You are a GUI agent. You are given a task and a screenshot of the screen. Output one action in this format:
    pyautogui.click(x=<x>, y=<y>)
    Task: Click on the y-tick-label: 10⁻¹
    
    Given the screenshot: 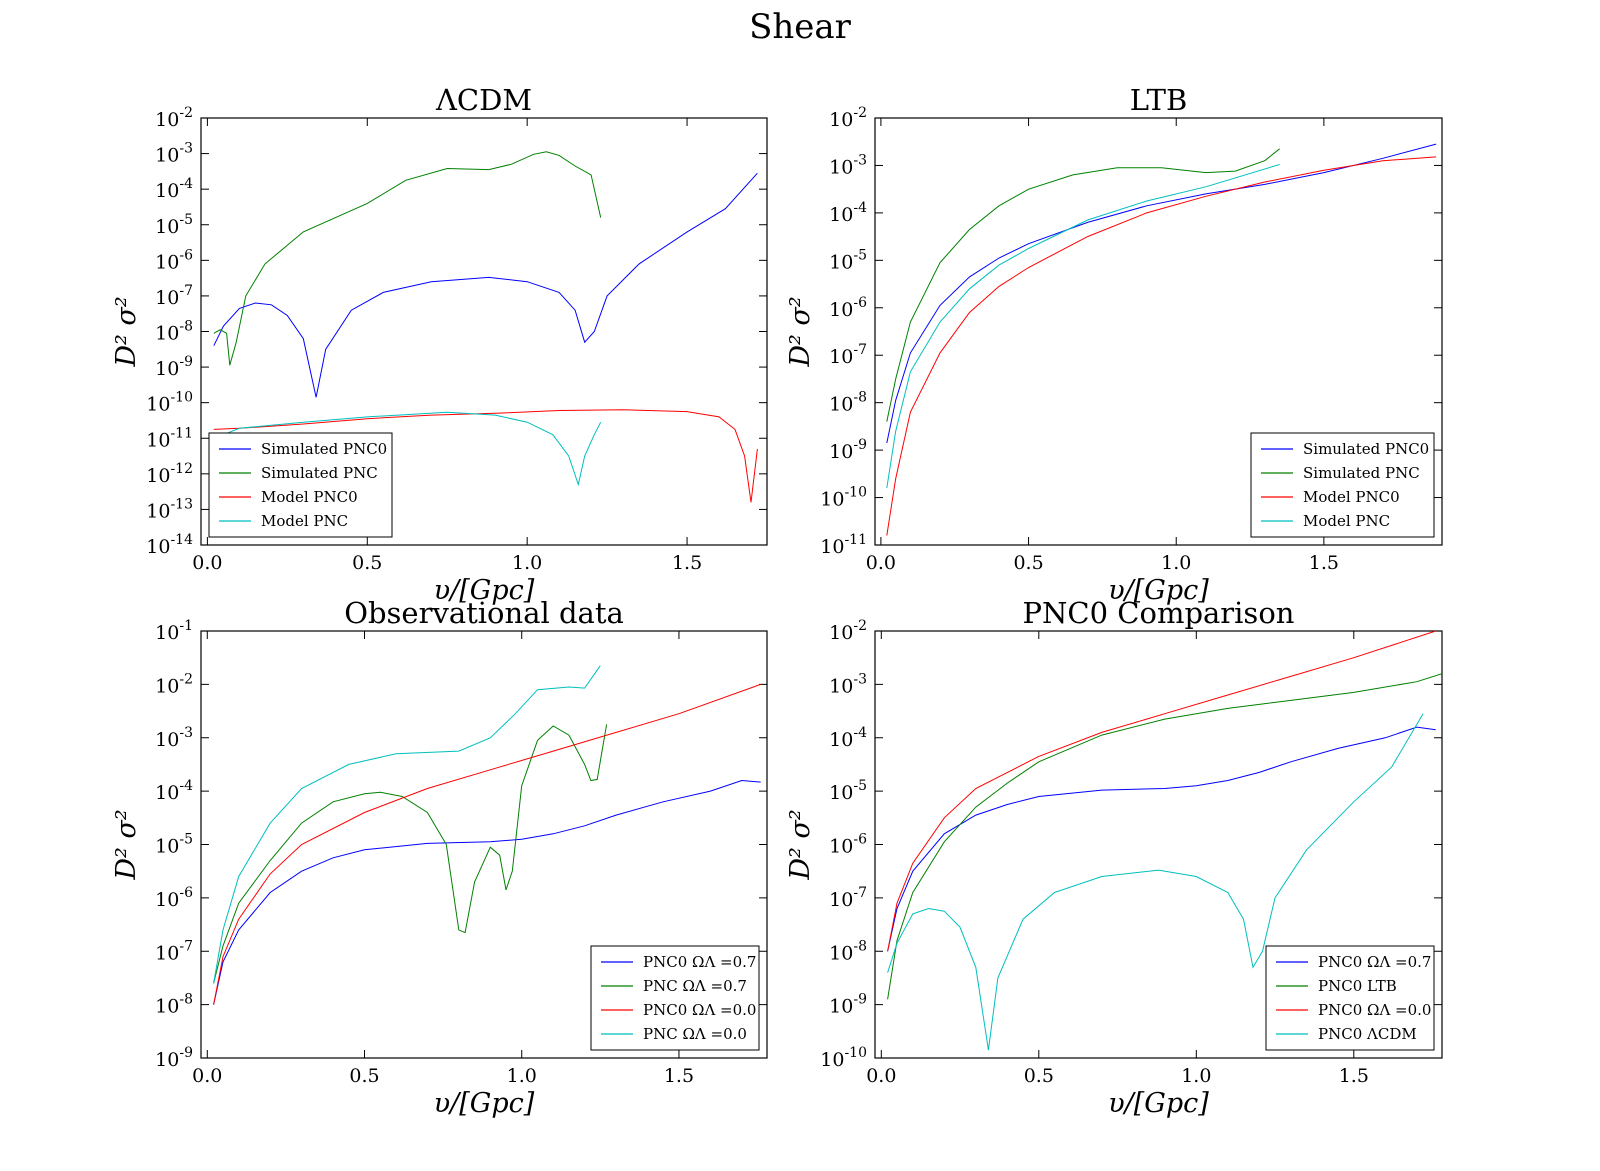 What is the action you would take?
    pyautogui.click(x=174, y=631)
    